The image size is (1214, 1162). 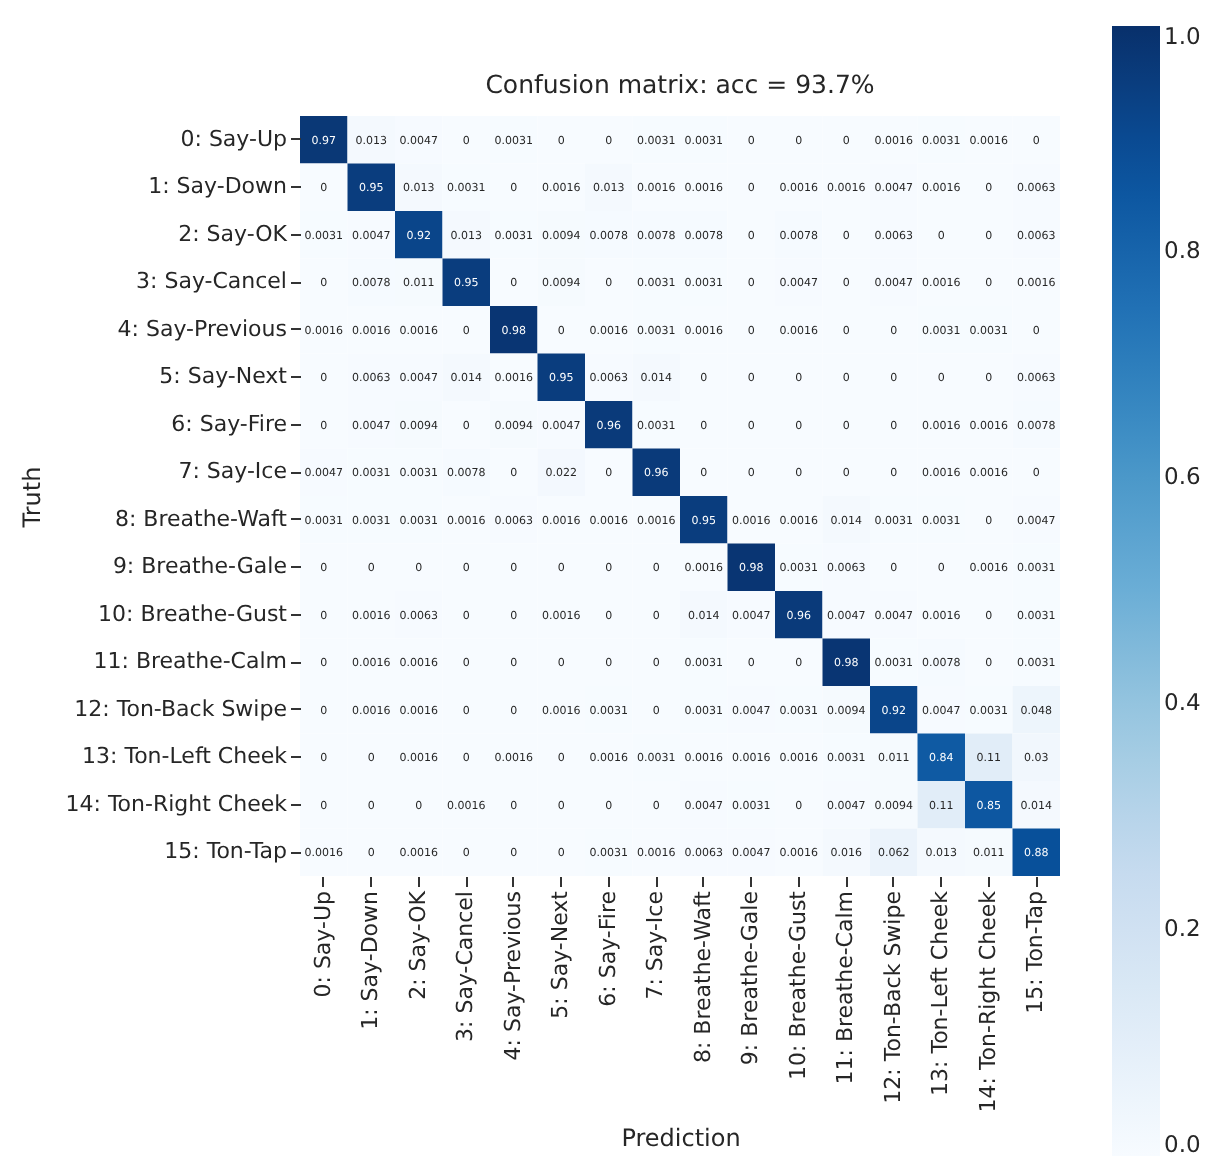 I want to click on x-tick-label: 7: Say-Ice, so click(x=655, y=945).